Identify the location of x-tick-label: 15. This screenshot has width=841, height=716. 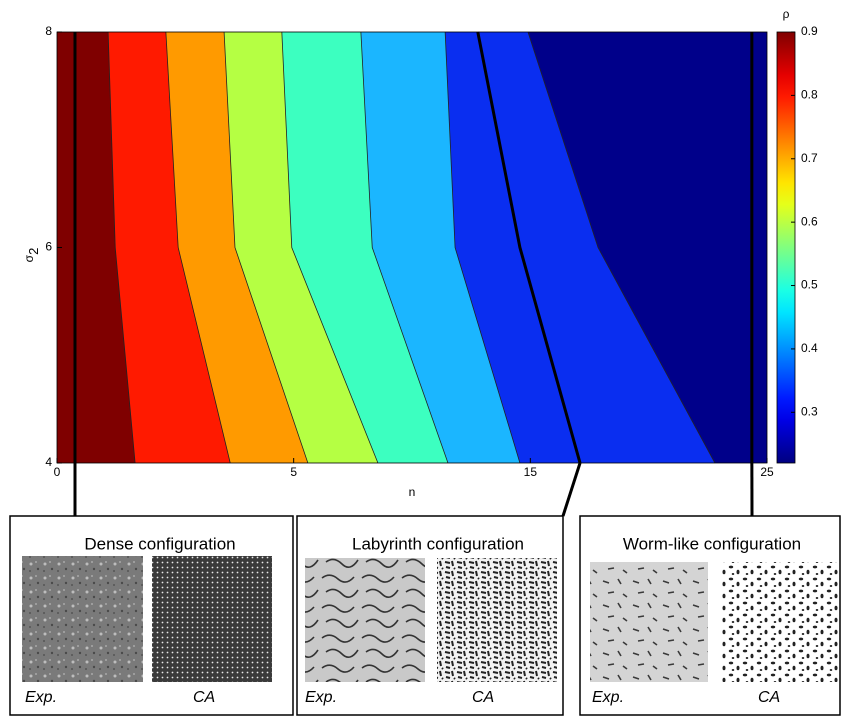
(531, 472).